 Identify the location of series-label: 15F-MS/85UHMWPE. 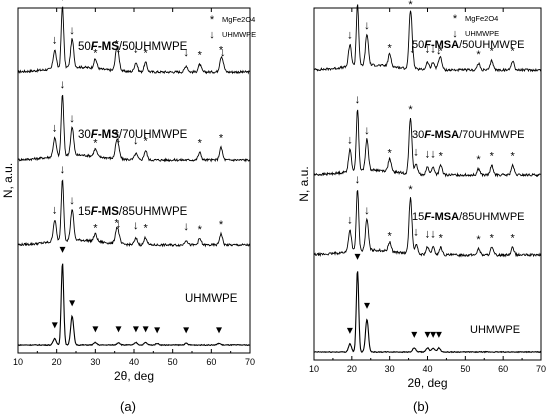
(133, 212).